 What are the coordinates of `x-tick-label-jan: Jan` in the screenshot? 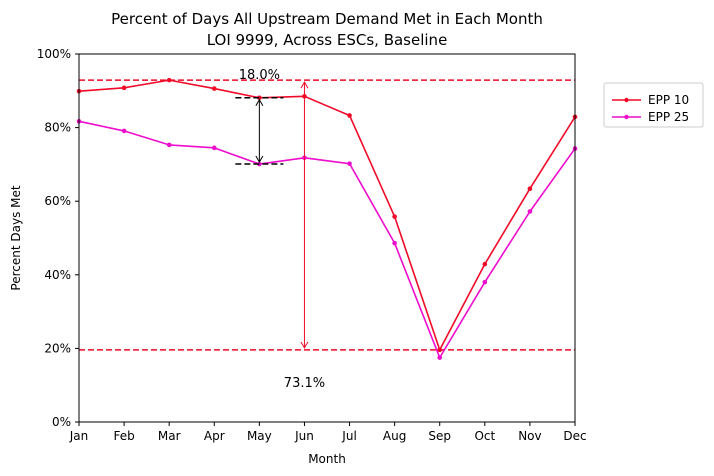 It's located at (79, 436).